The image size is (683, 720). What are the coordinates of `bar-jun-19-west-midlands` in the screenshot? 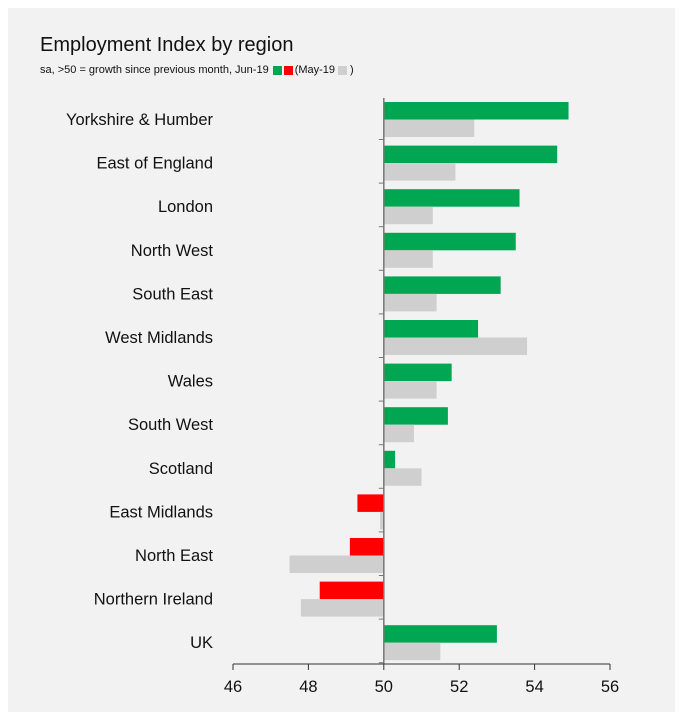 It's located at (431, 329).